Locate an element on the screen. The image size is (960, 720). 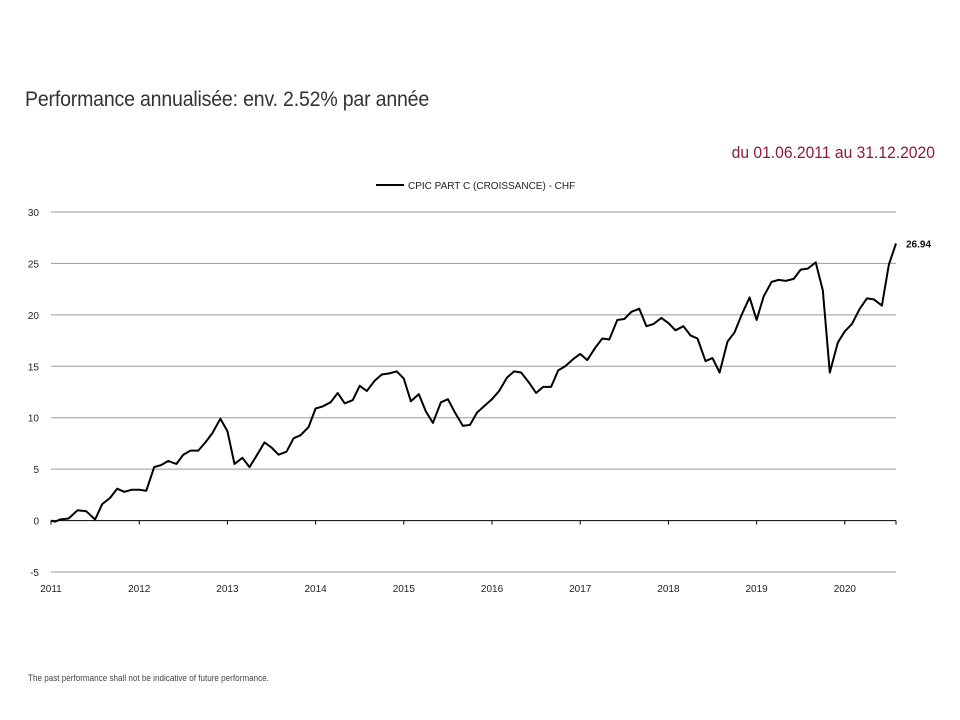
x-tick-label: 2014 is located at coordinates (315, 589).